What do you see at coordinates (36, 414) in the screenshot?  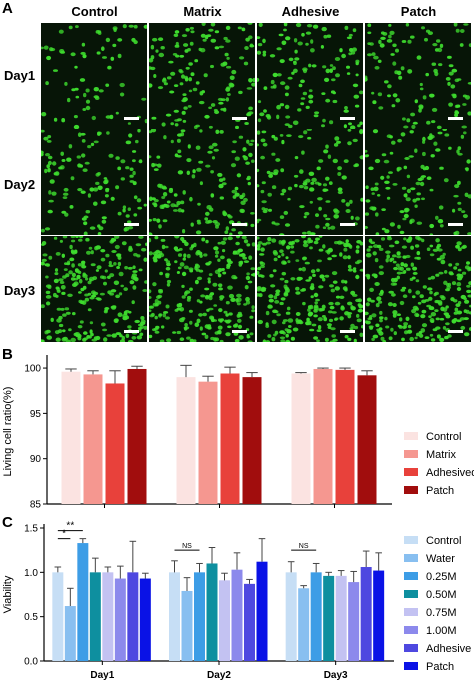 I see `y-tick-label: 95` at bounding box center [36, 414].